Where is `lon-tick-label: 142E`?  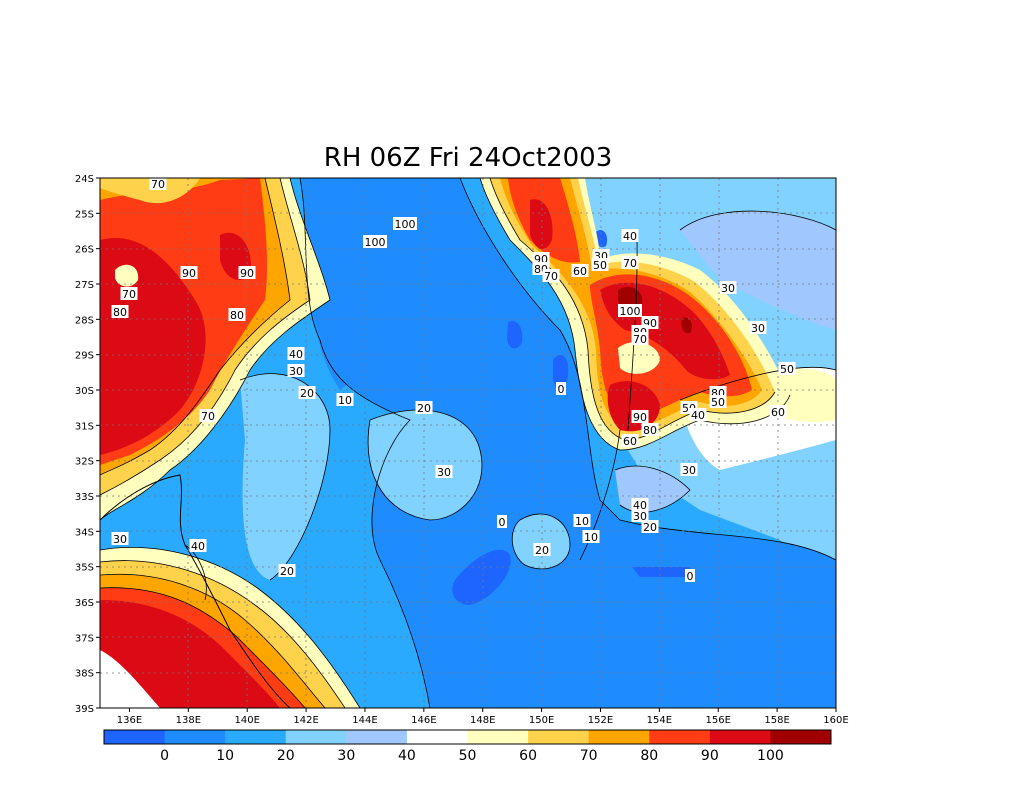 lon-tick-label: 142E is located at coordinates (305, 720).